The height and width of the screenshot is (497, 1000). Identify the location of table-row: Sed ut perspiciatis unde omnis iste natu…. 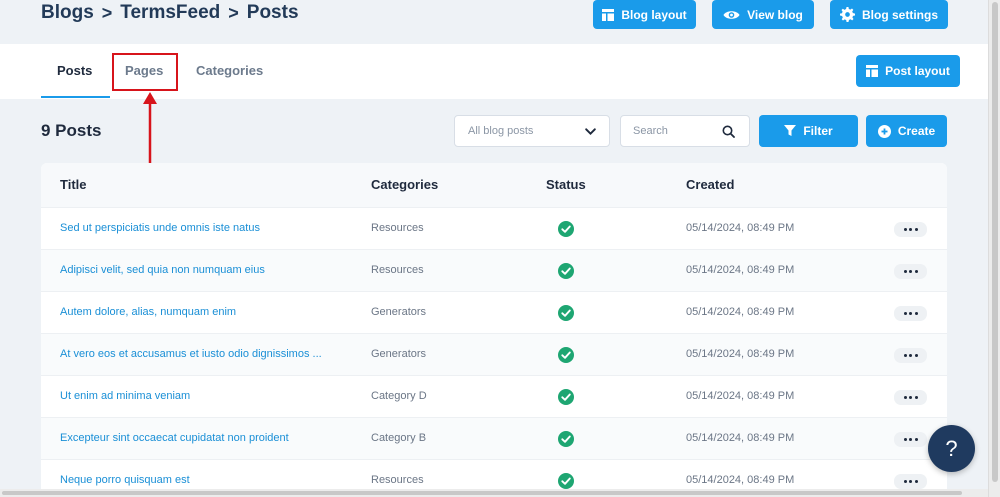
(494, 228).